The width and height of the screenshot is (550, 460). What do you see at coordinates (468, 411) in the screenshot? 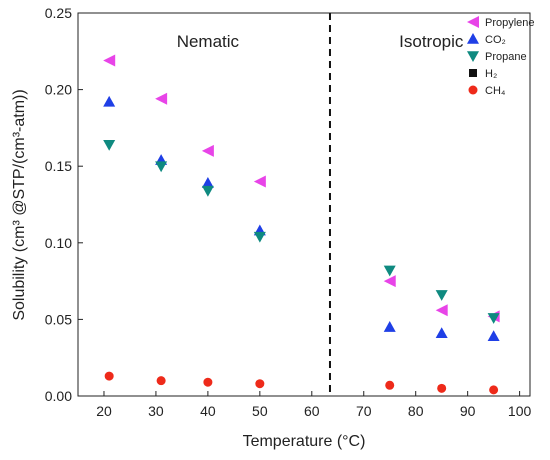
I see `x-tick-label: 90` at bounding box center [468, 411].